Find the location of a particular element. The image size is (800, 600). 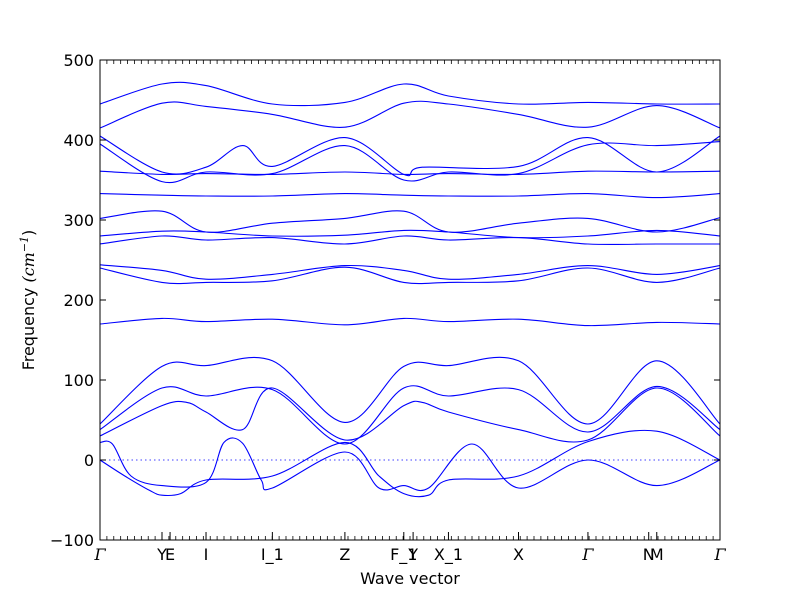

x-tick-label: Z is located at coordinates (344, 554).